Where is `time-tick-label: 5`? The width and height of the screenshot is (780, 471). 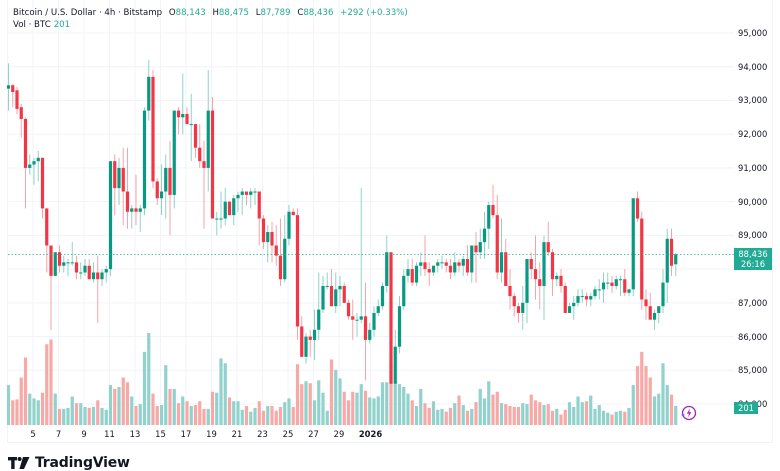 time-tick-label: 5 is located at coordinates (33, 434).